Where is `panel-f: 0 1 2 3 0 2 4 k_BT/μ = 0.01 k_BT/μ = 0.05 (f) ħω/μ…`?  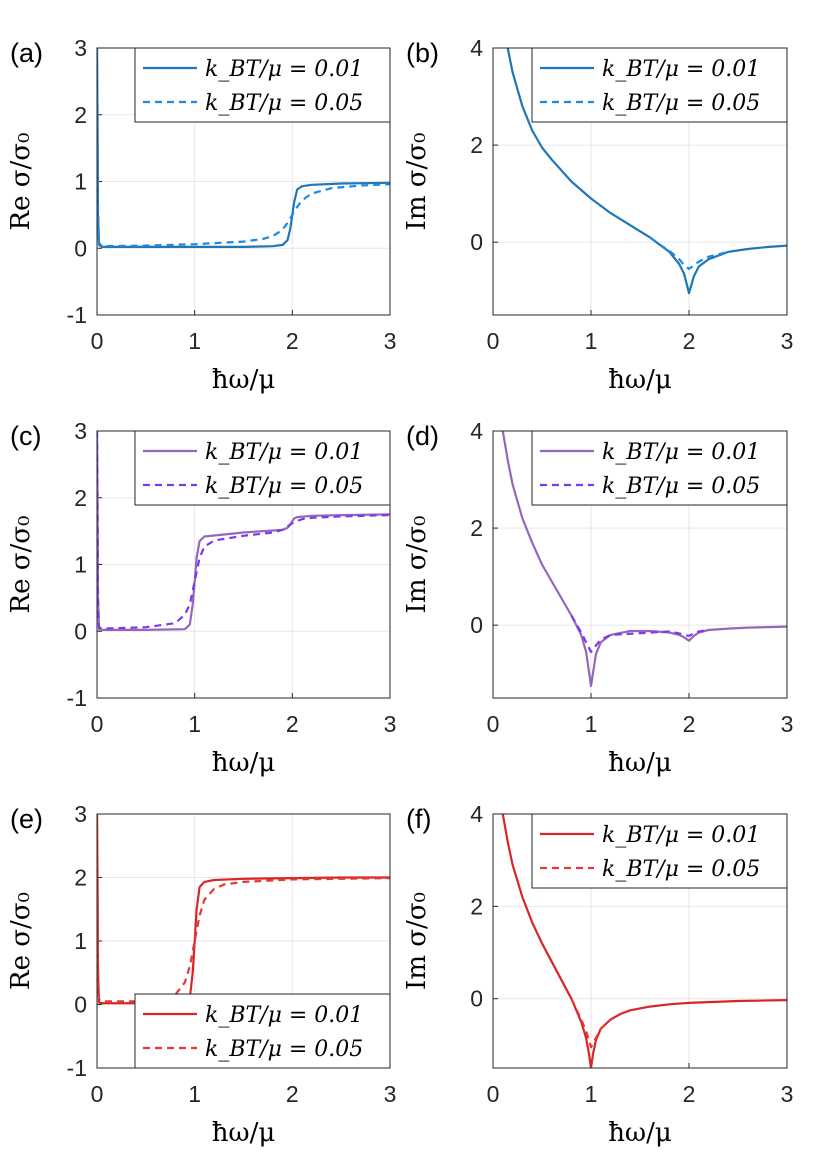 panel-f: 0 1 2 3 0 2 4 k_BT/μ = 0.01 k_BT/μ = 0.05 (f) ħω/μ… is located at coordinates (597, 974).